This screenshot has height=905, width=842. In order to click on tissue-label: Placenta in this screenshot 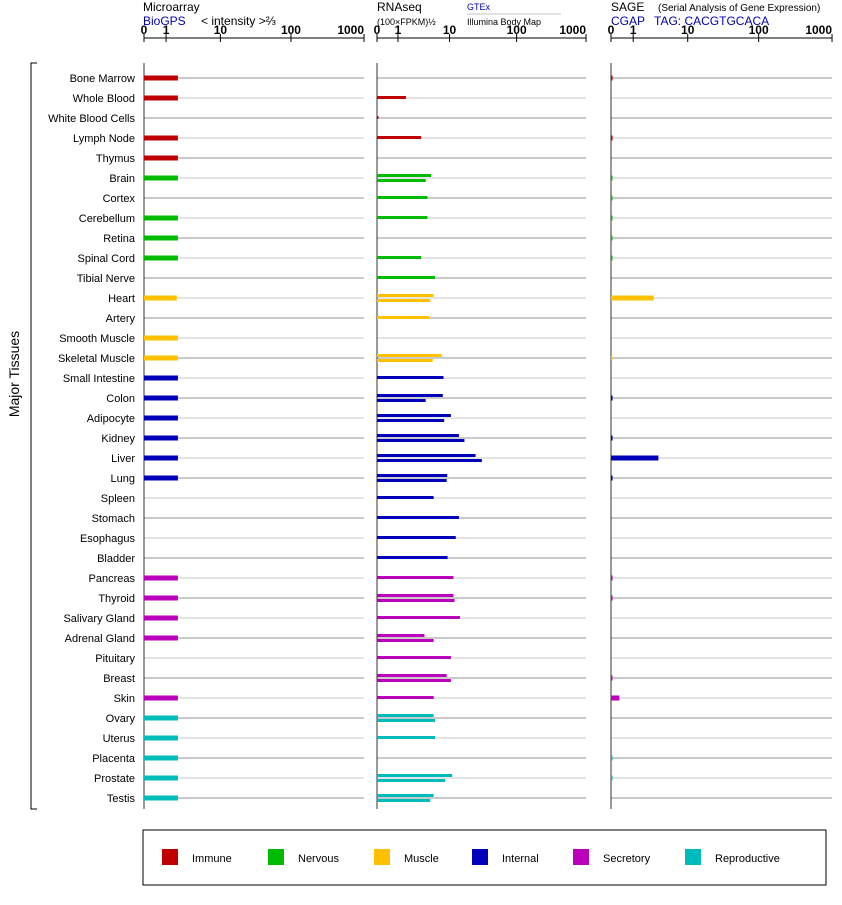, I will do `click(114, 759)`.